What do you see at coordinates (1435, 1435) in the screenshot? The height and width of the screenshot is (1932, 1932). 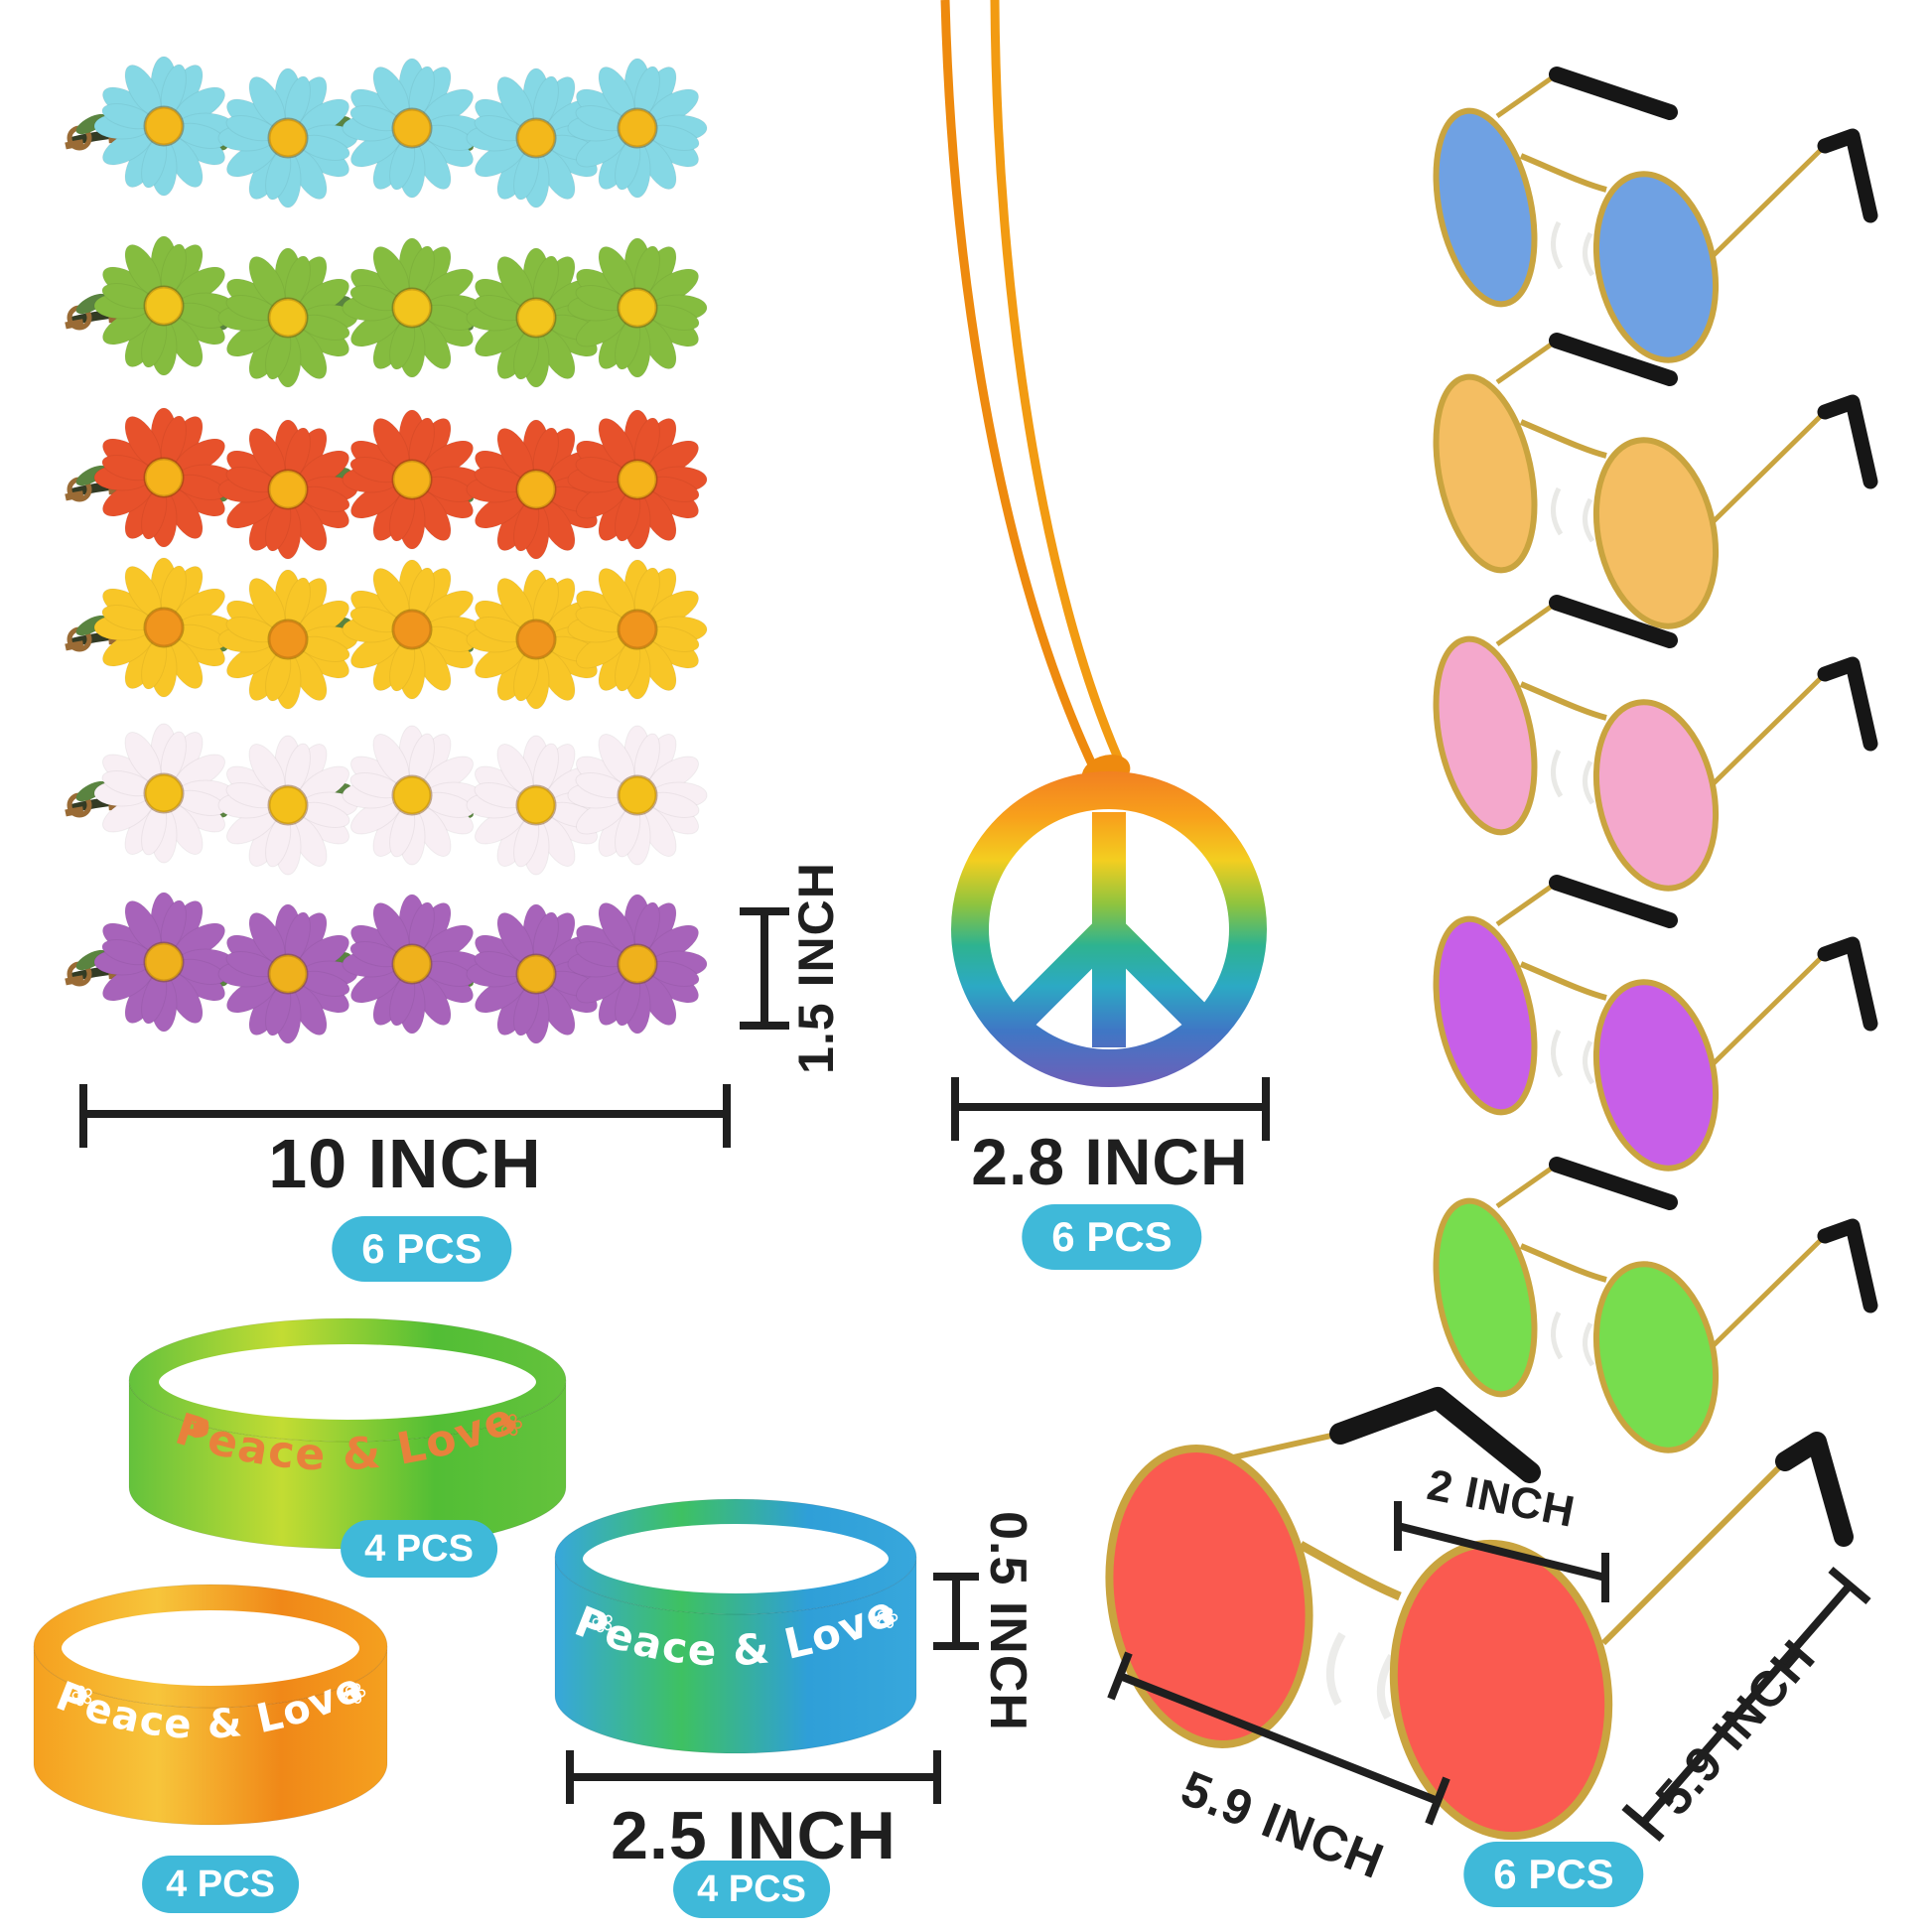 I see `left-temple-tip` at bounding box center [1435, 1435].